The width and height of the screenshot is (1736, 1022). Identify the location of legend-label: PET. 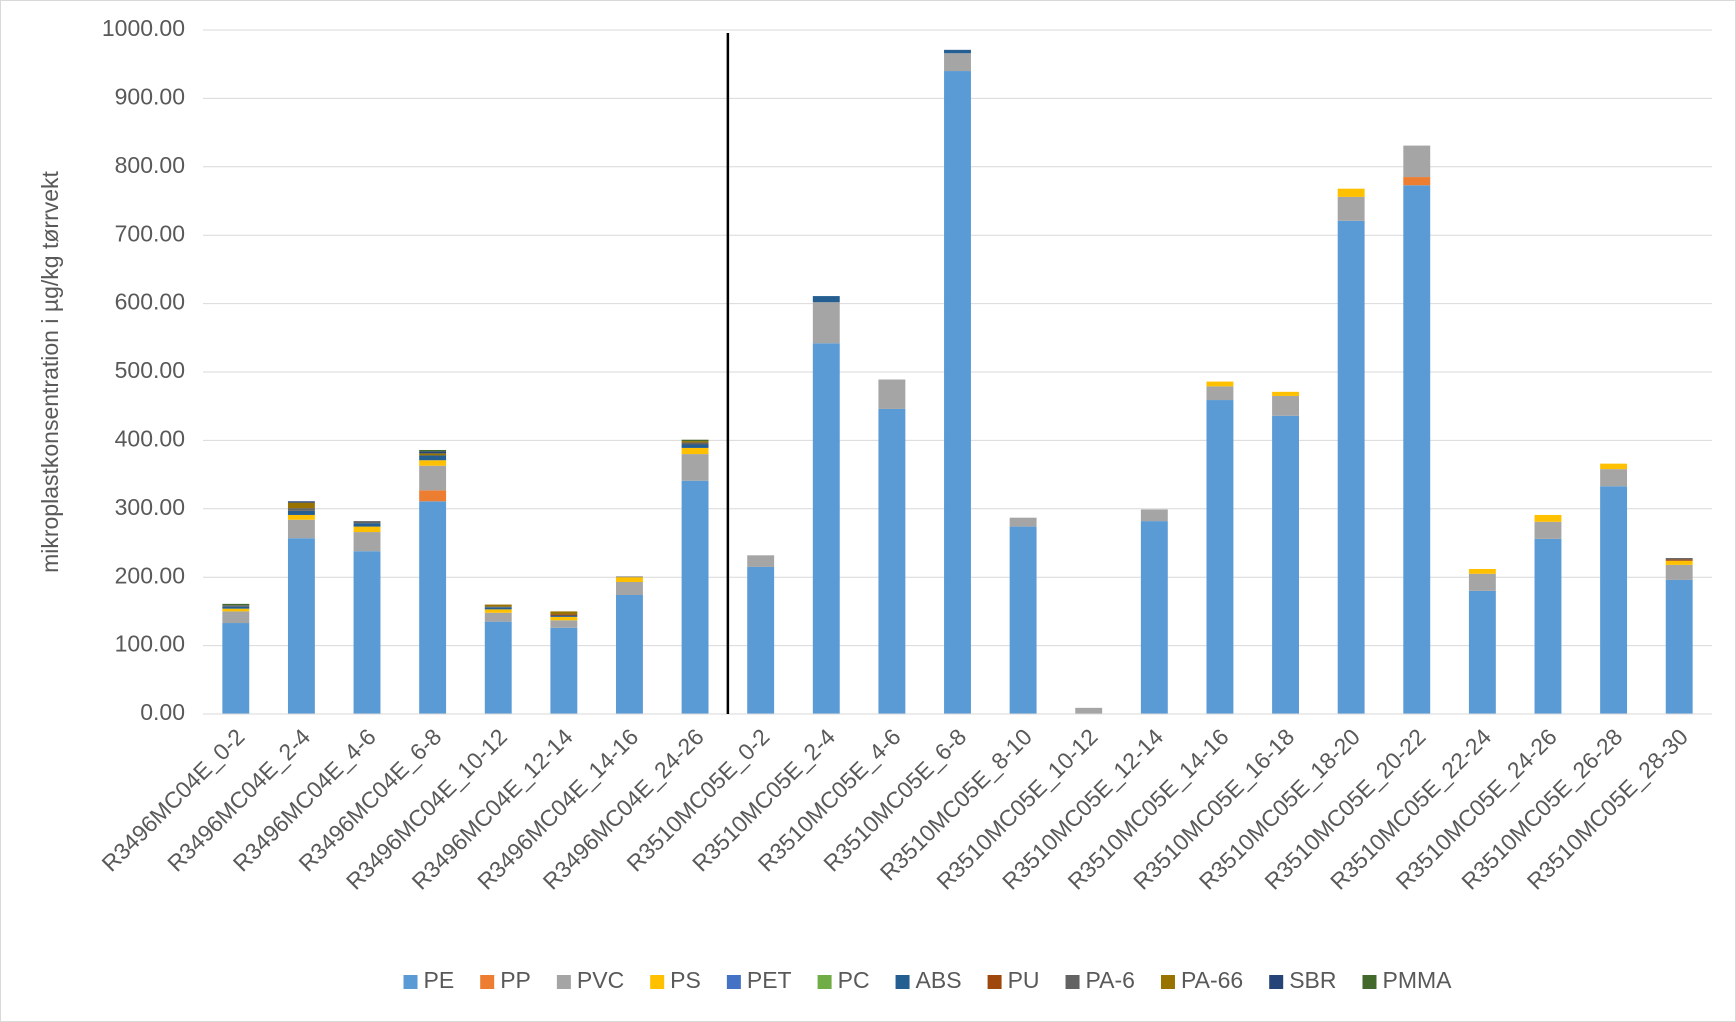
(769, 980).